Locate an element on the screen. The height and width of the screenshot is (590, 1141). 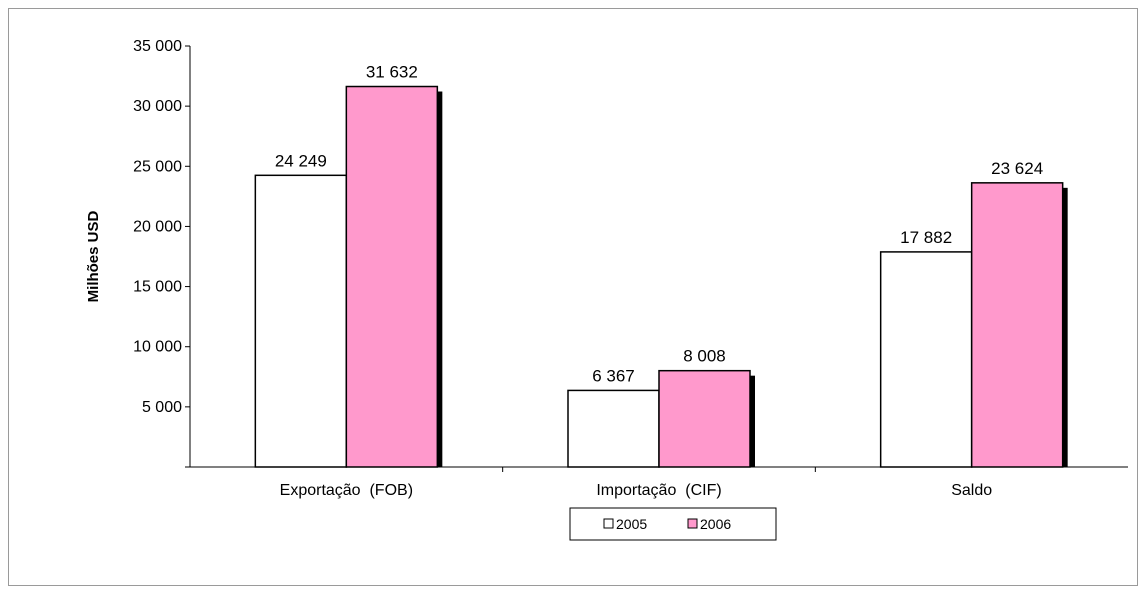
y-tick-label: 20 000 is located at coordinates (157, 226).